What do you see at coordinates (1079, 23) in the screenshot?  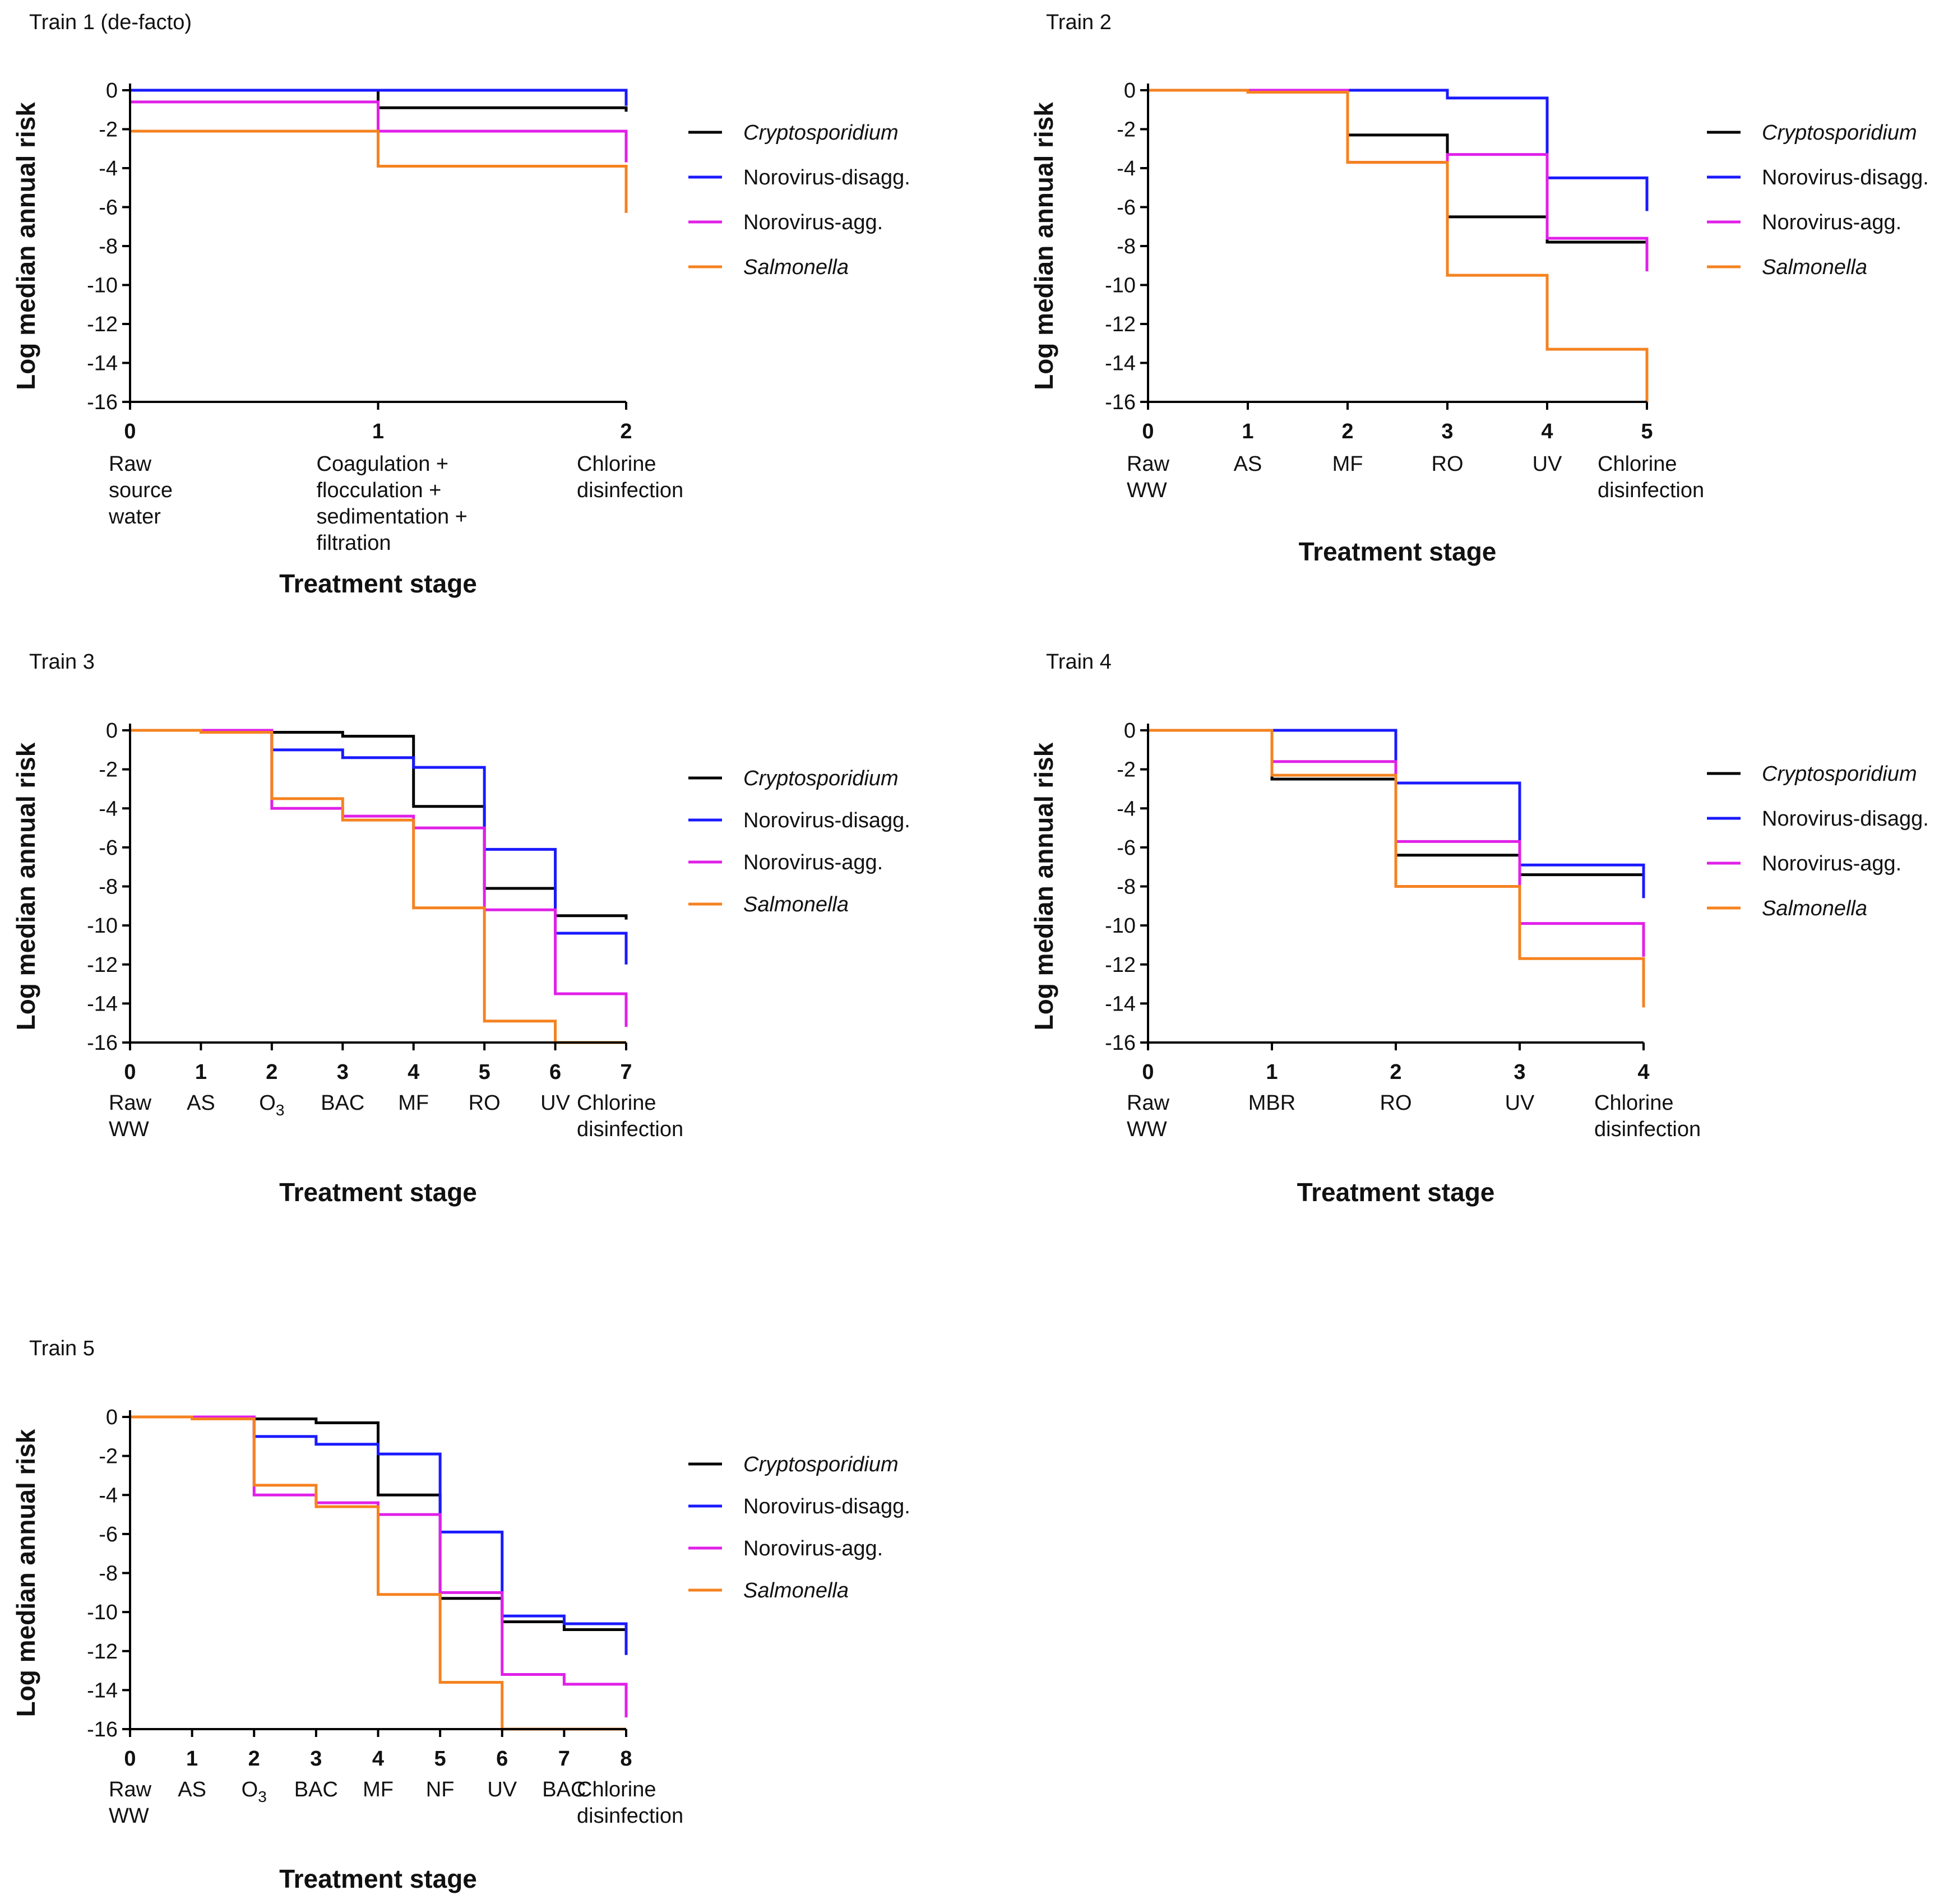 I see `chart-title: Train 2` at bounding box center [1079, 23].